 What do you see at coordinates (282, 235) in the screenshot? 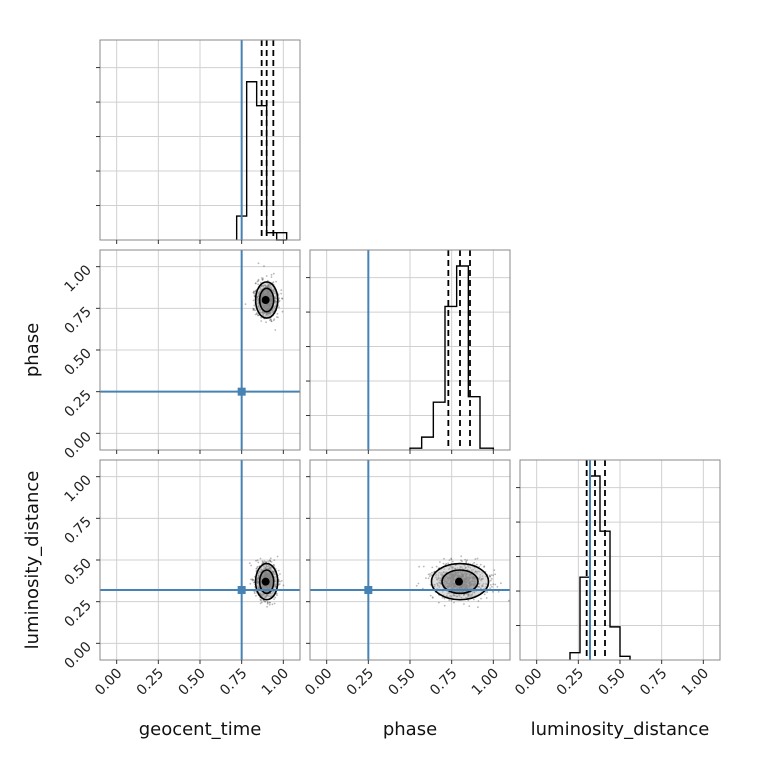
I see `histogram-bin` at bounding box center [282, 235].